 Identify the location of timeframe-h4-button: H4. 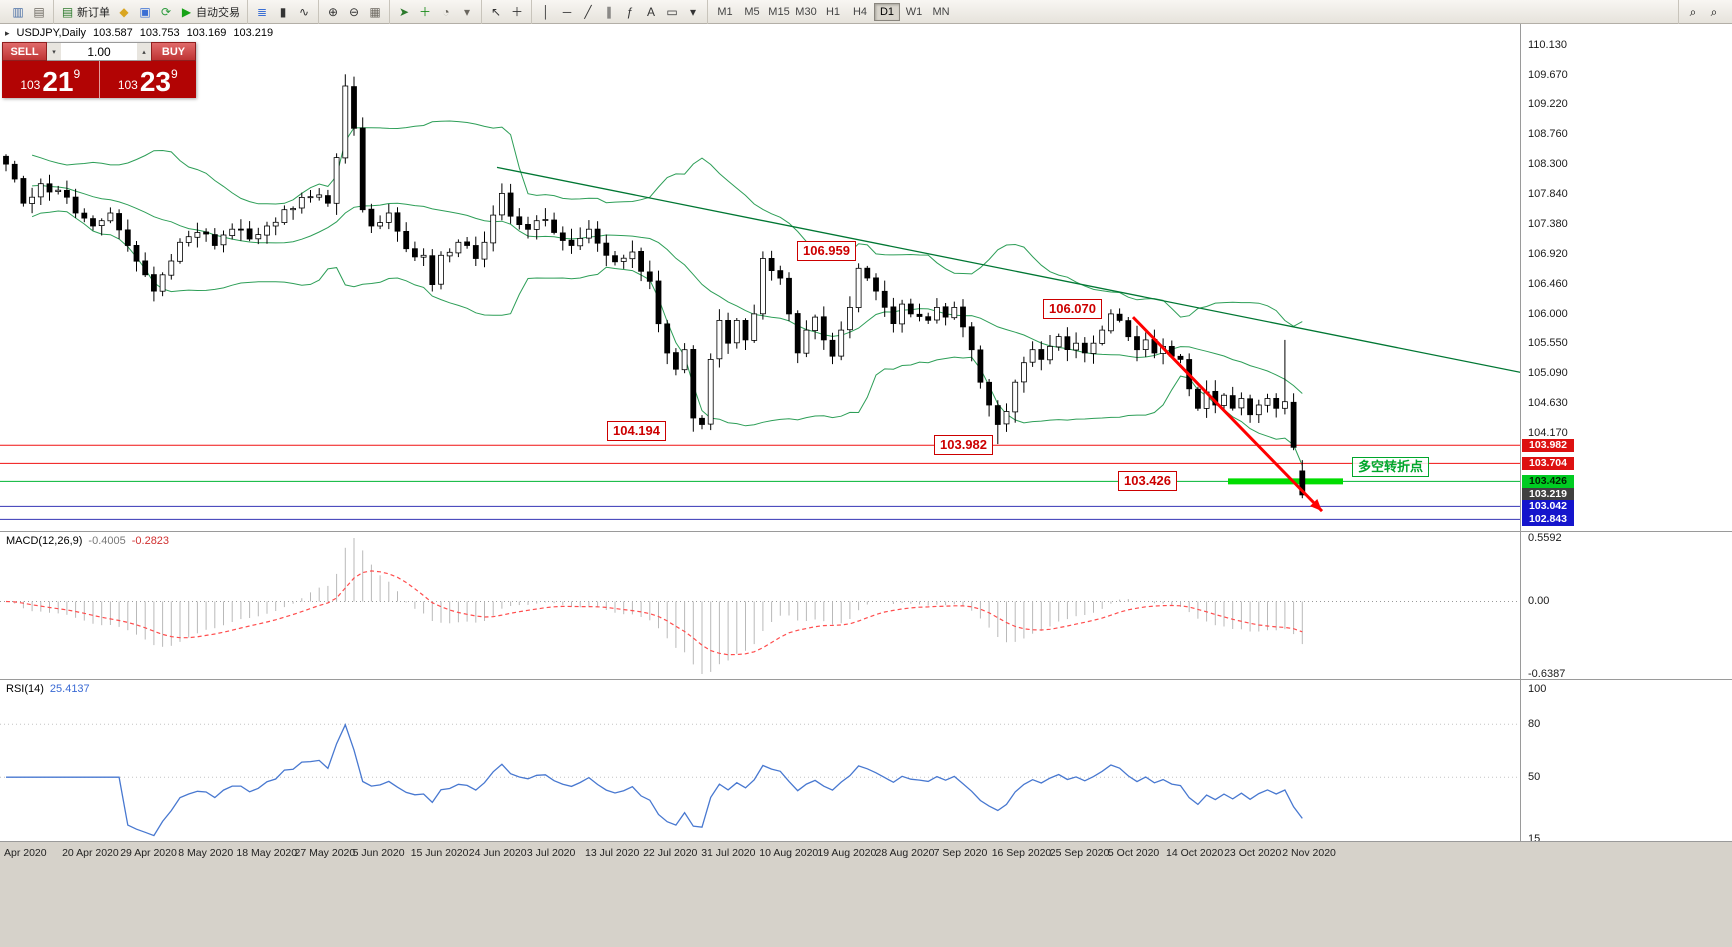
(860, 12).